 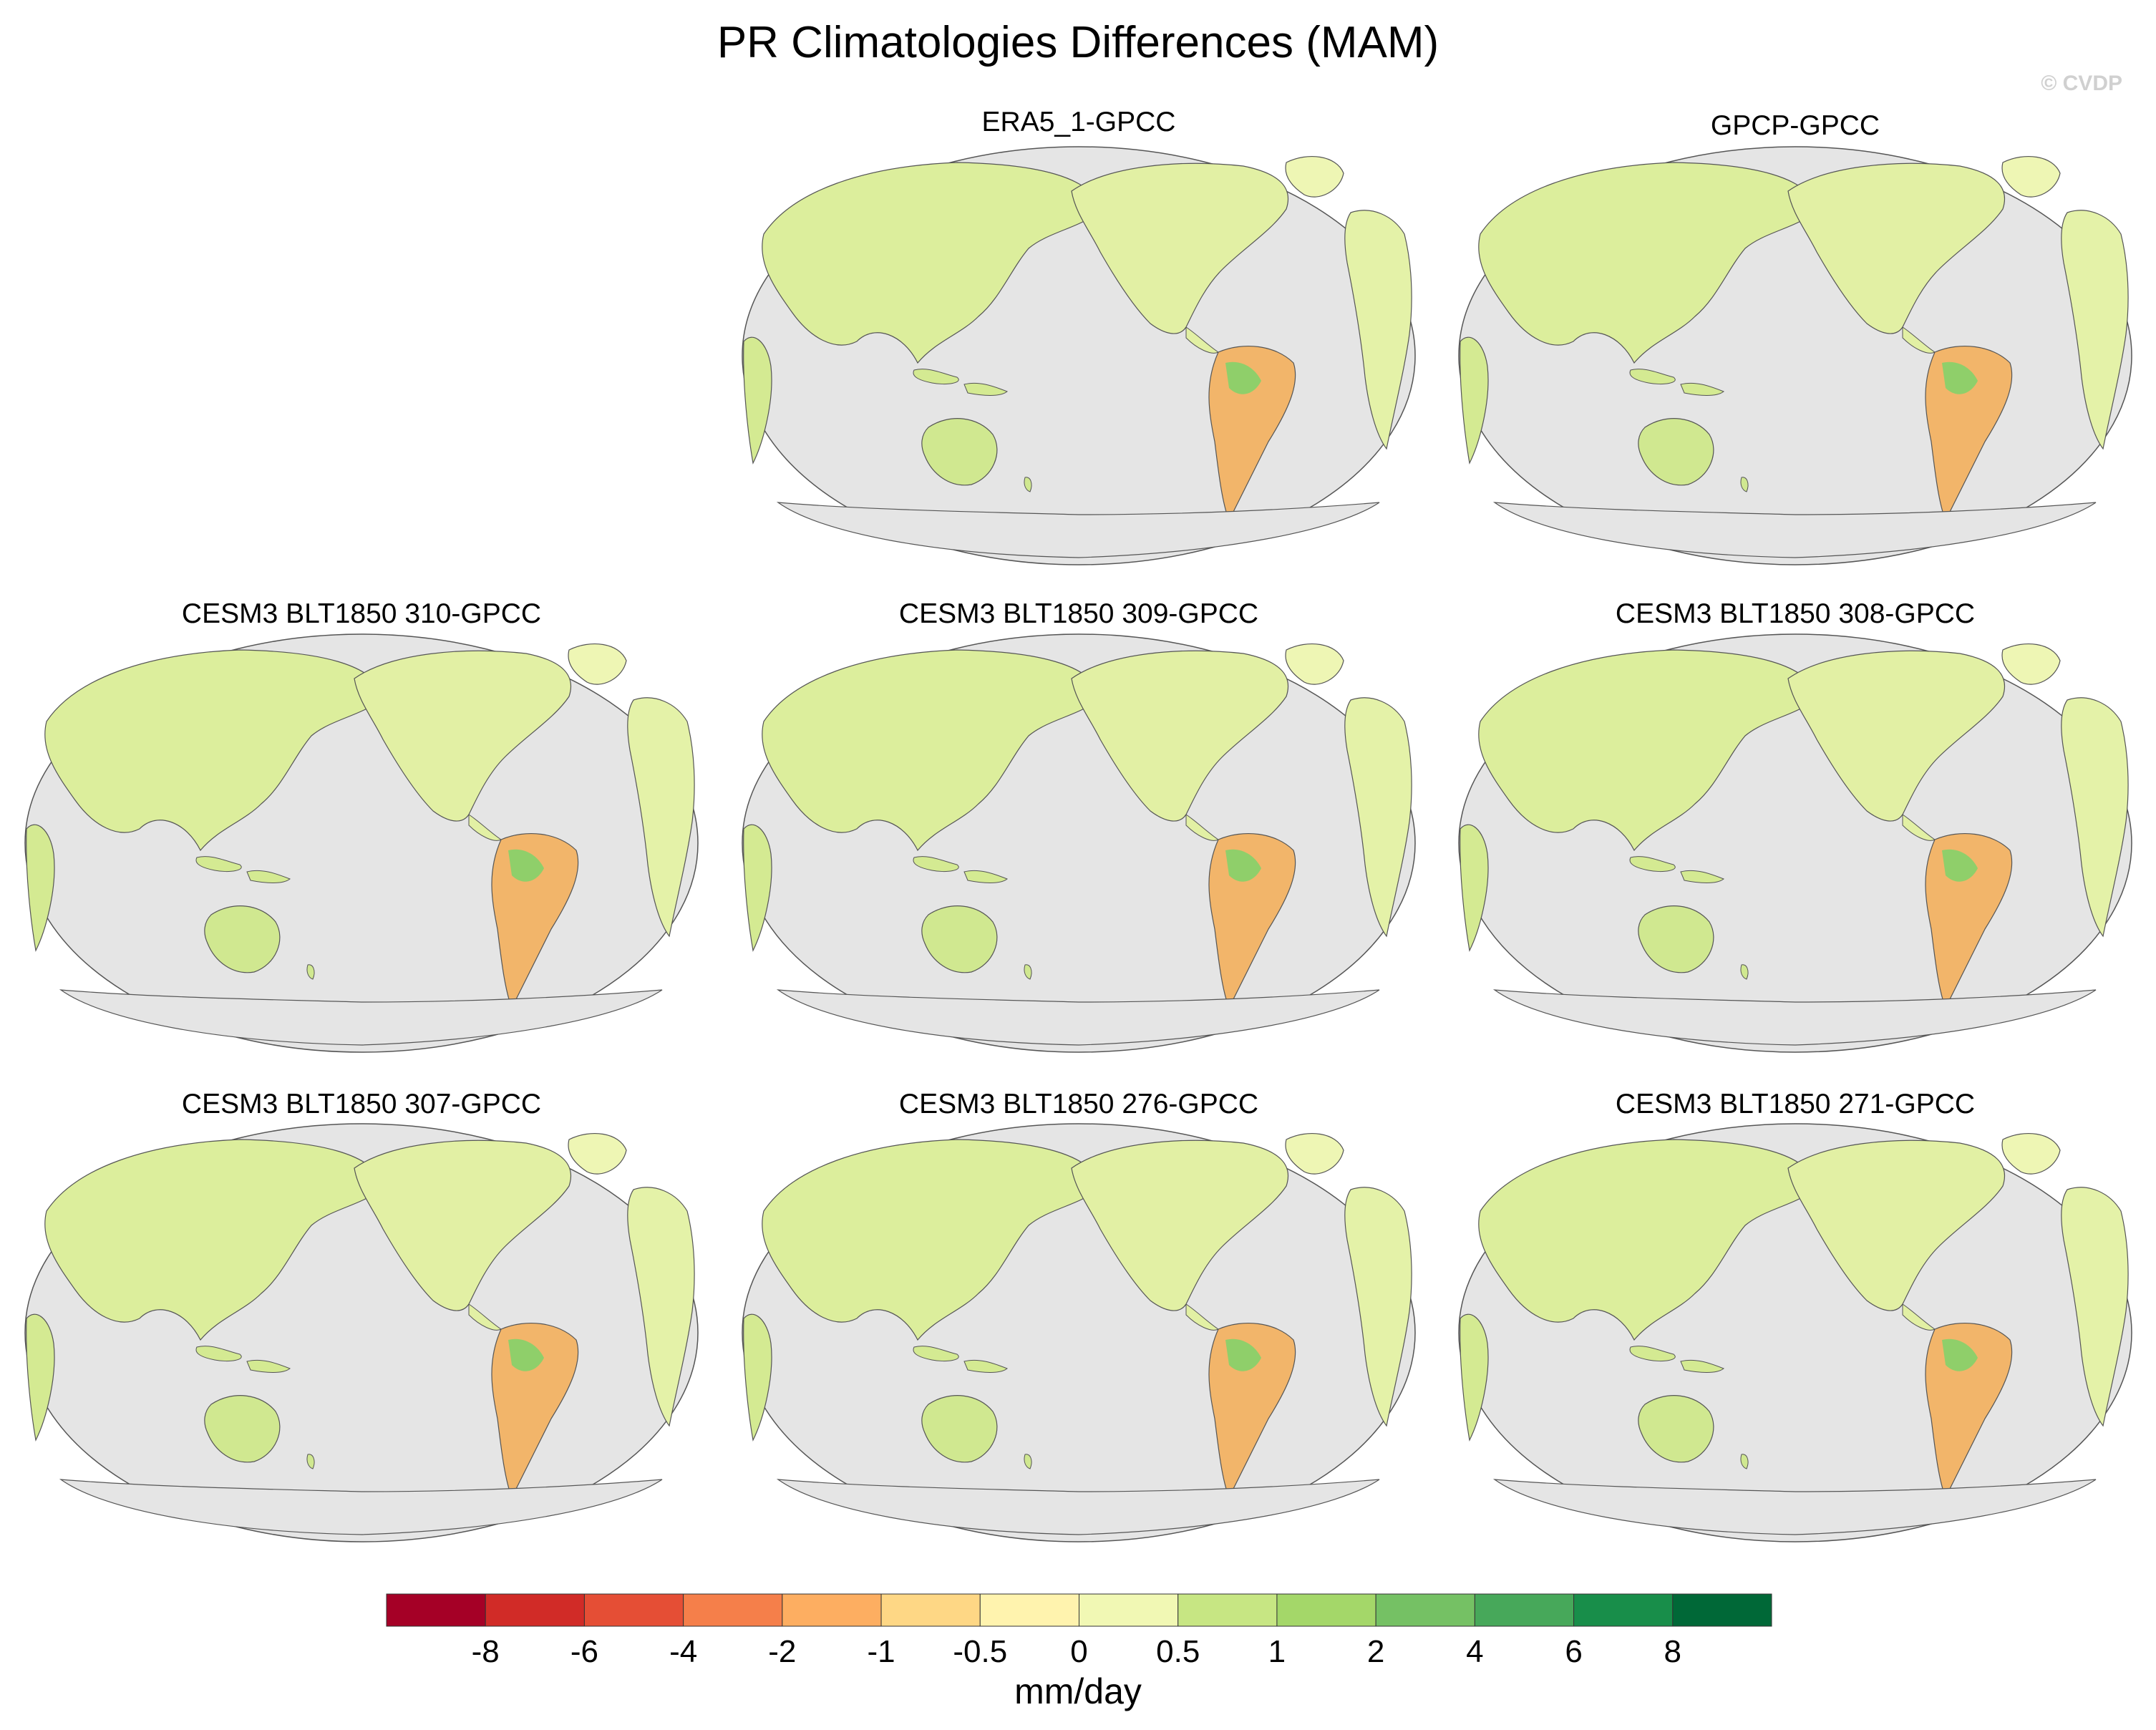 I want to click on colorbar-ticks: -8 -6 -4 -2 -1 -0.5 0 0.5 1 2 4 6 8, so click(x=1077, y=1651).